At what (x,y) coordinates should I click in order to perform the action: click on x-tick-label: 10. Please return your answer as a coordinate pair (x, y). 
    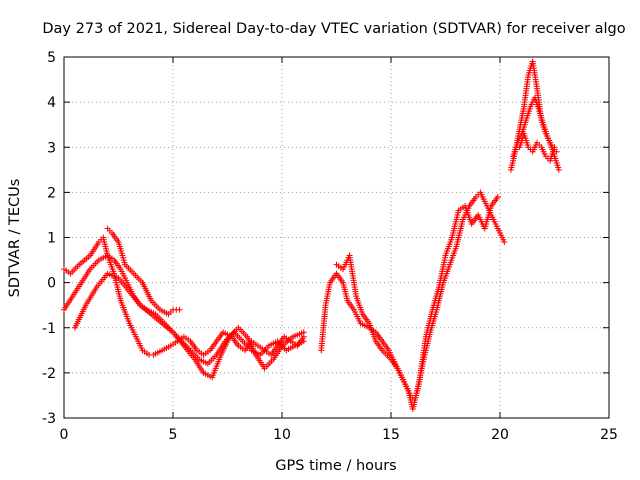
    Looking at the image, I should click on (282, 435).